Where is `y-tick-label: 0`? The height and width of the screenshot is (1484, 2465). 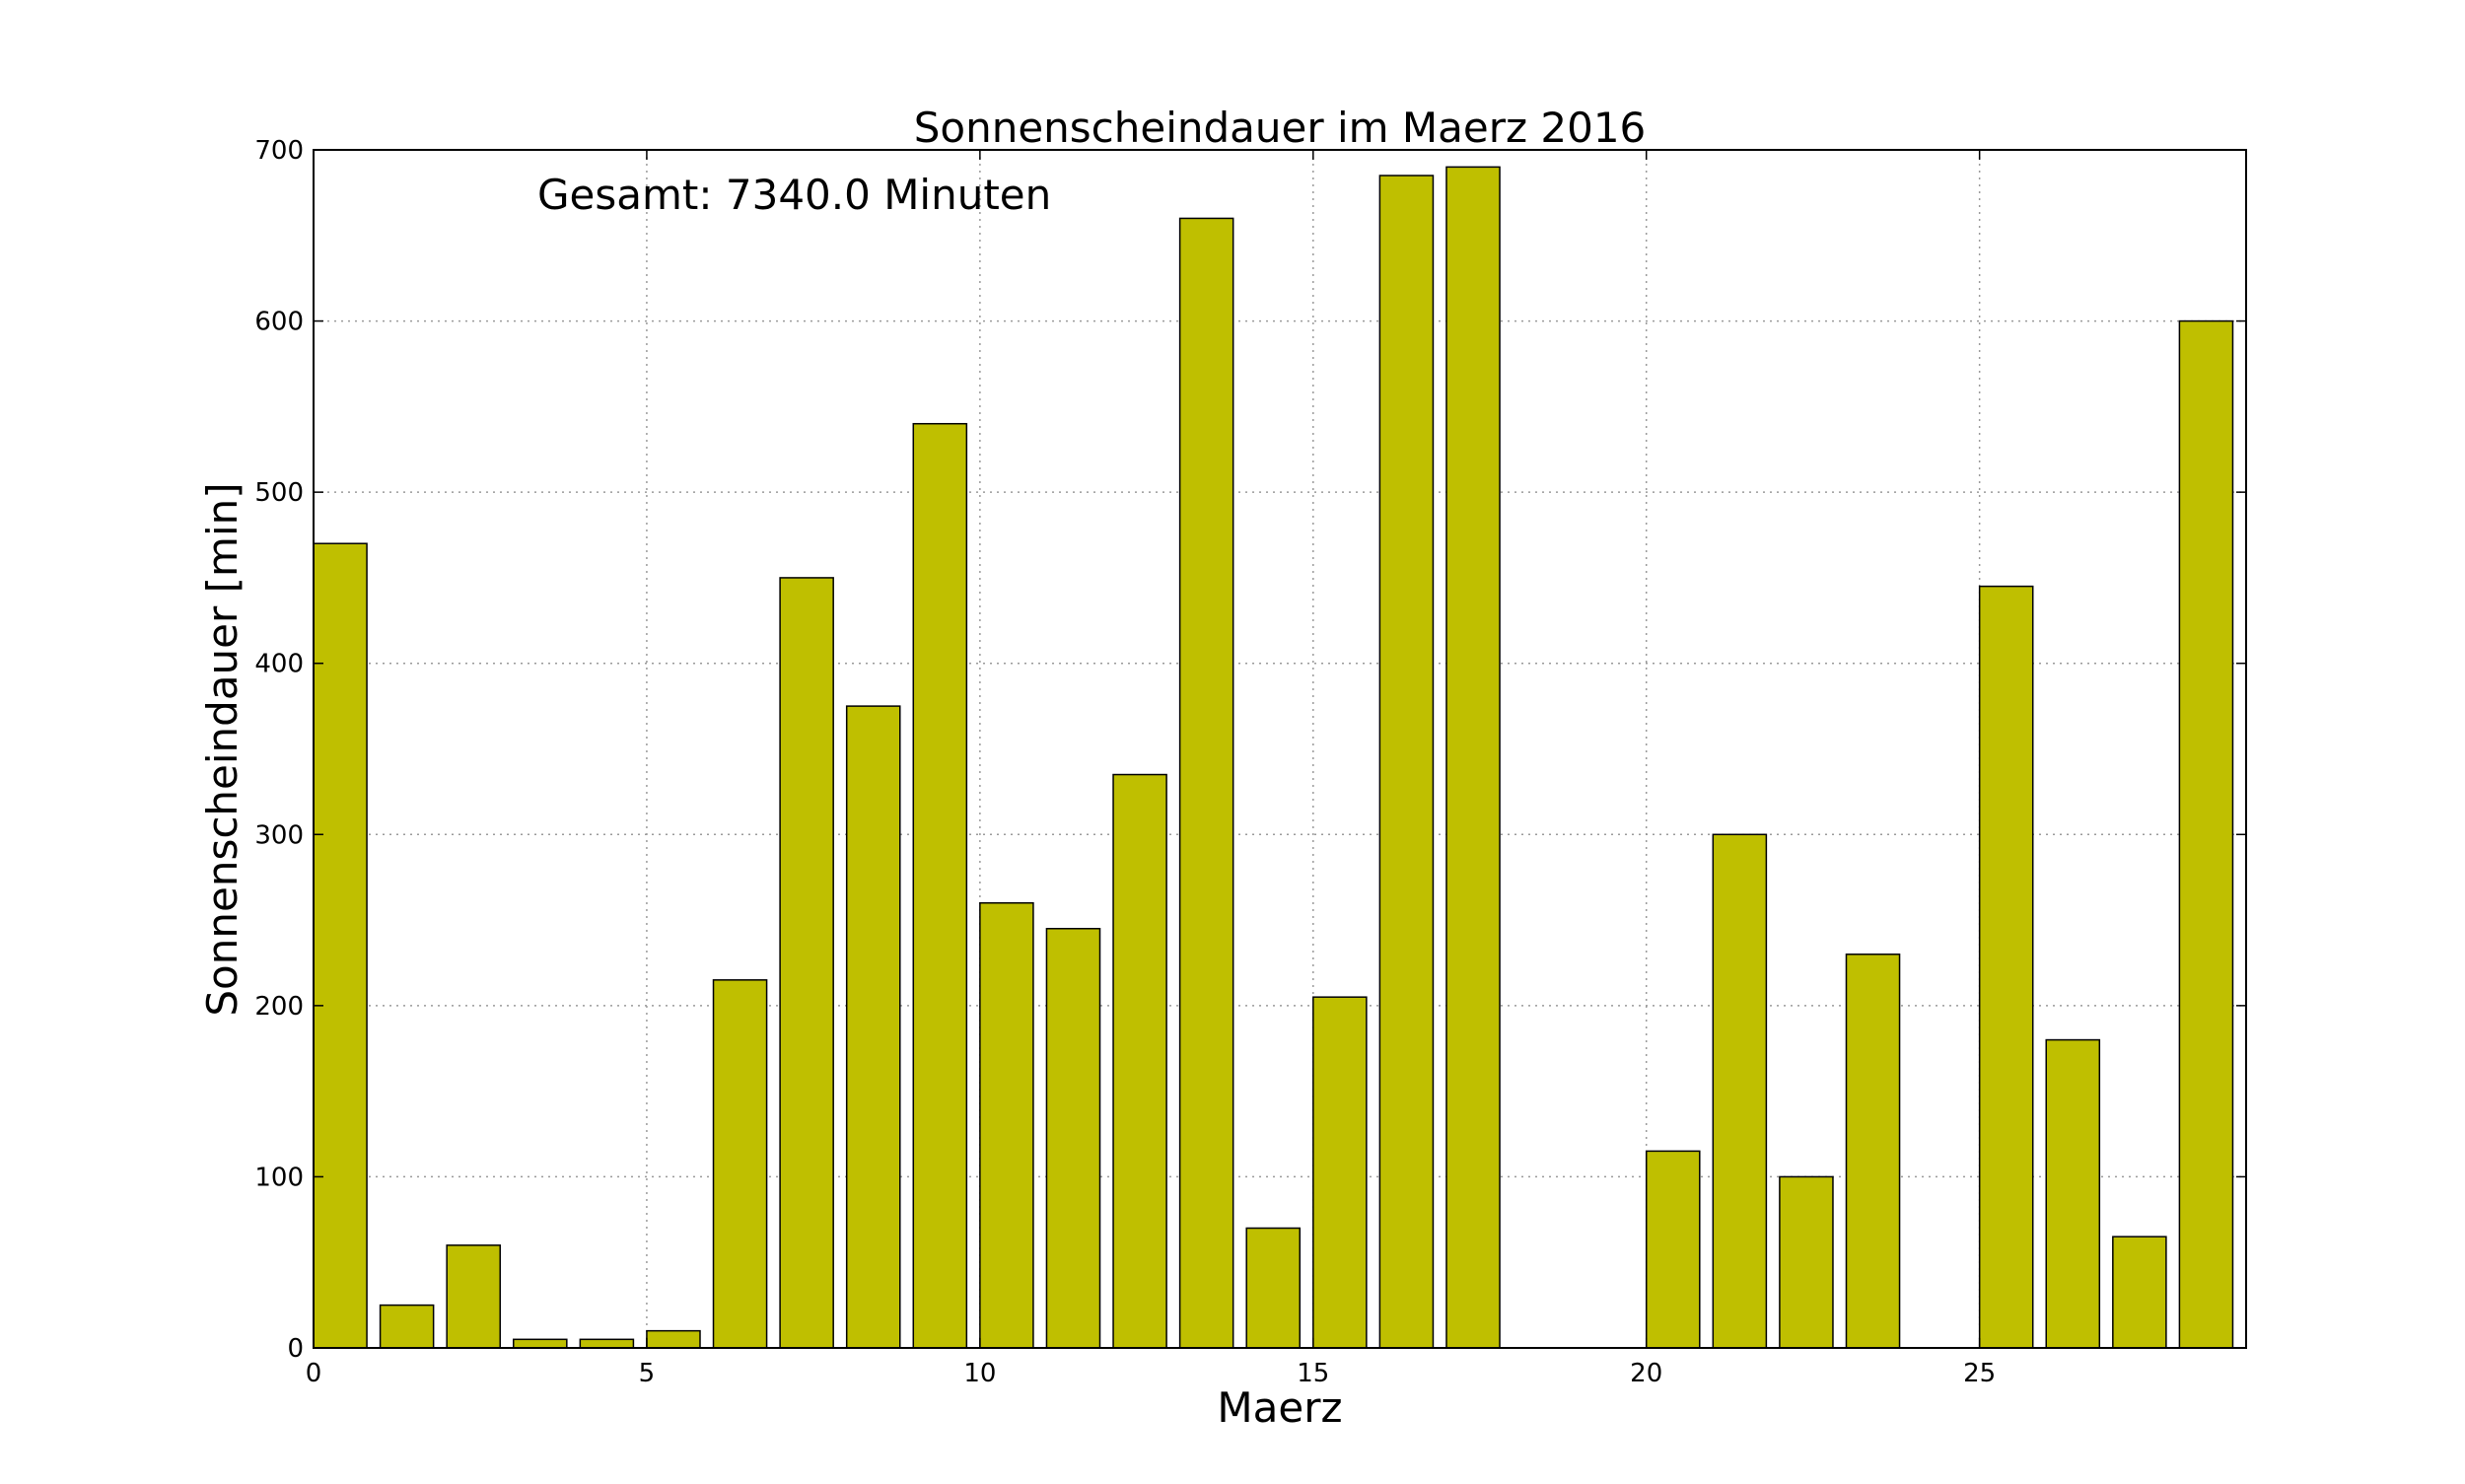 y-tick-label: 0 is located at coordinates (295, 1349).